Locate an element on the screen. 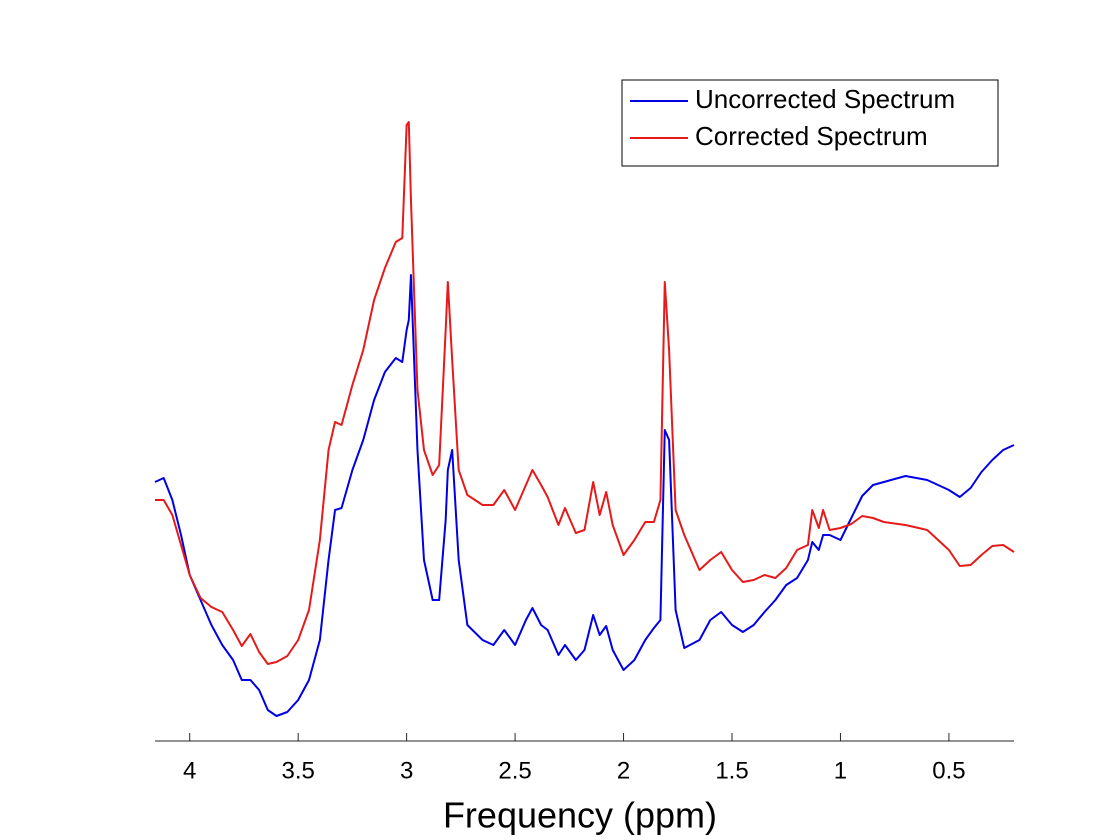 This screenshot has width=1120, height=840. x-tick-label: 1.5 is located at coordinates (731, 770).